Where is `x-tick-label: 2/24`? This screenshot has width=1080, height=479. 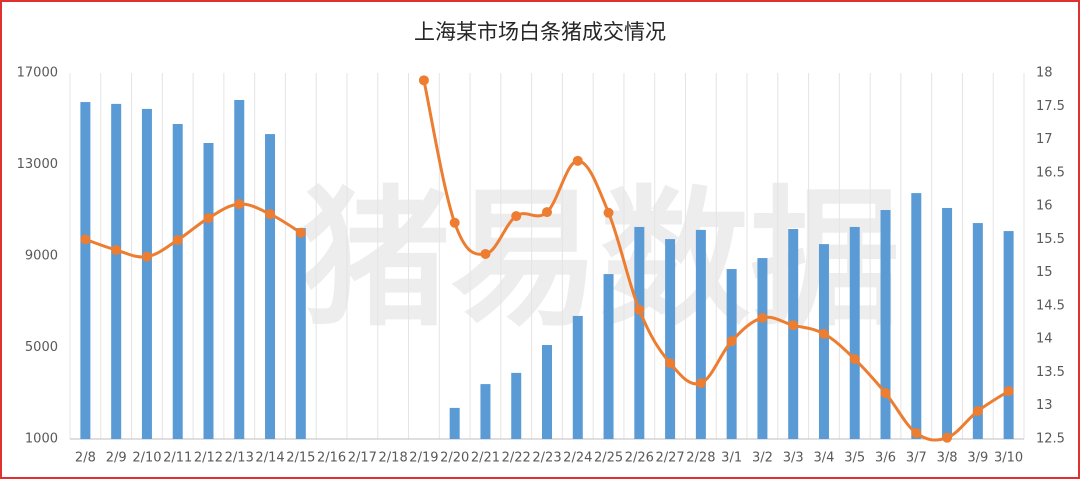 x-tick-label: 2/24 is located at coordinates (577, 458).